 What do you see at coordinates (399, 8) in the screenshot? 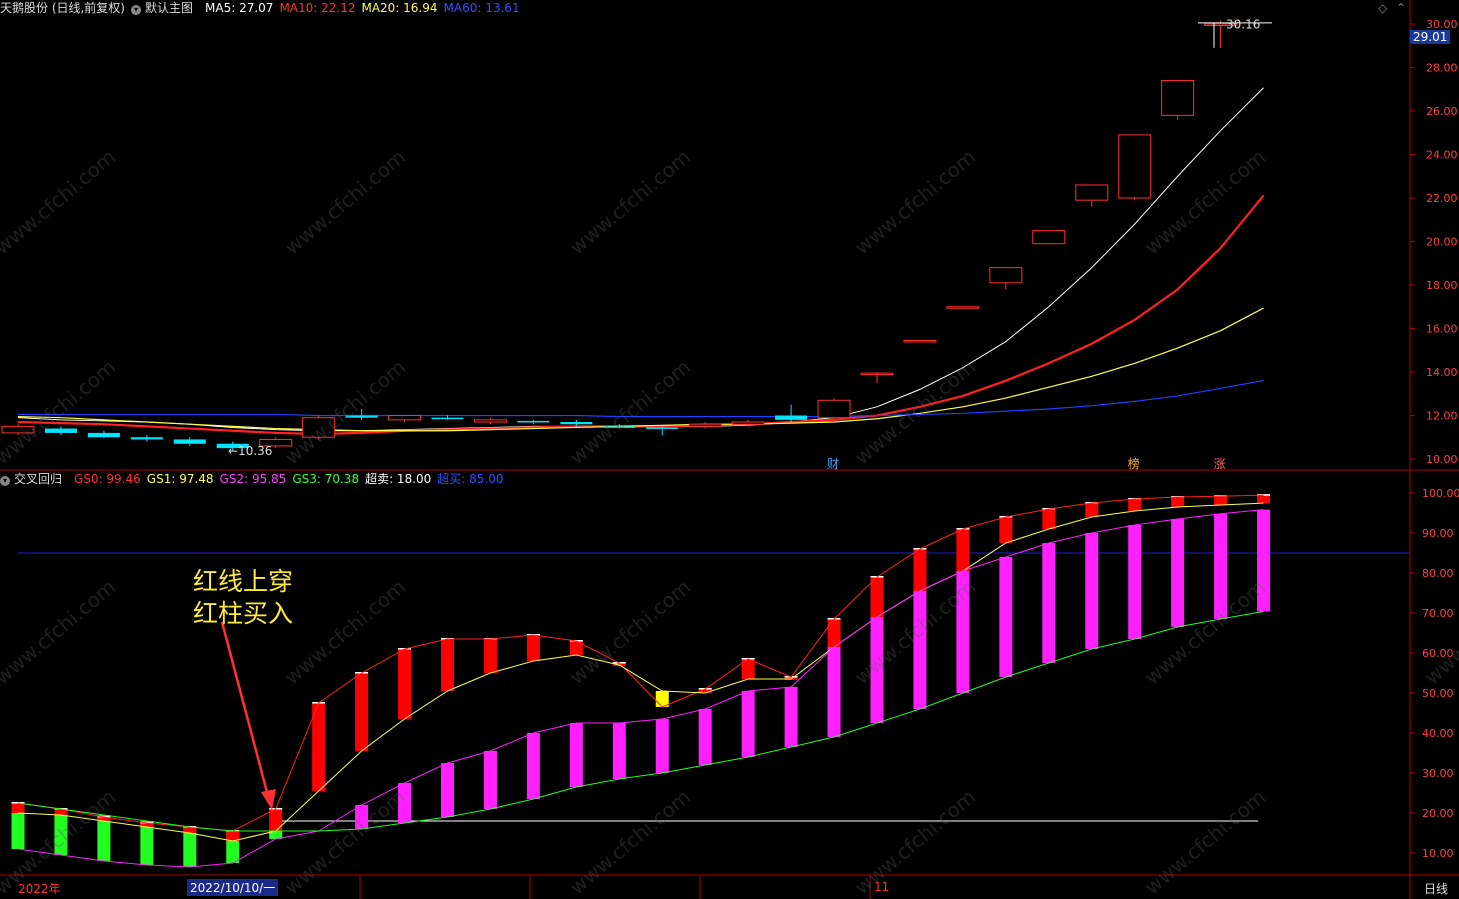
I see `ma20-label: MA20: 16.94` at bounding box center [399, 8].